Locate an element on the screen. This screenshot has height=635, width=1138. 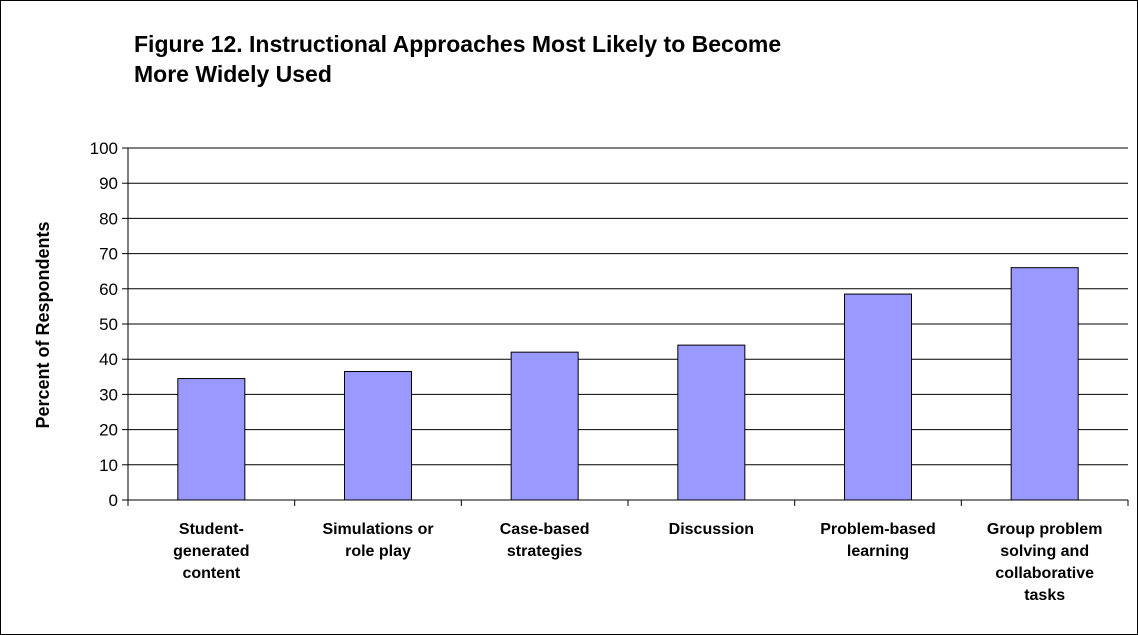
y-tick-label: 90 is located at coordinates (108, 183).